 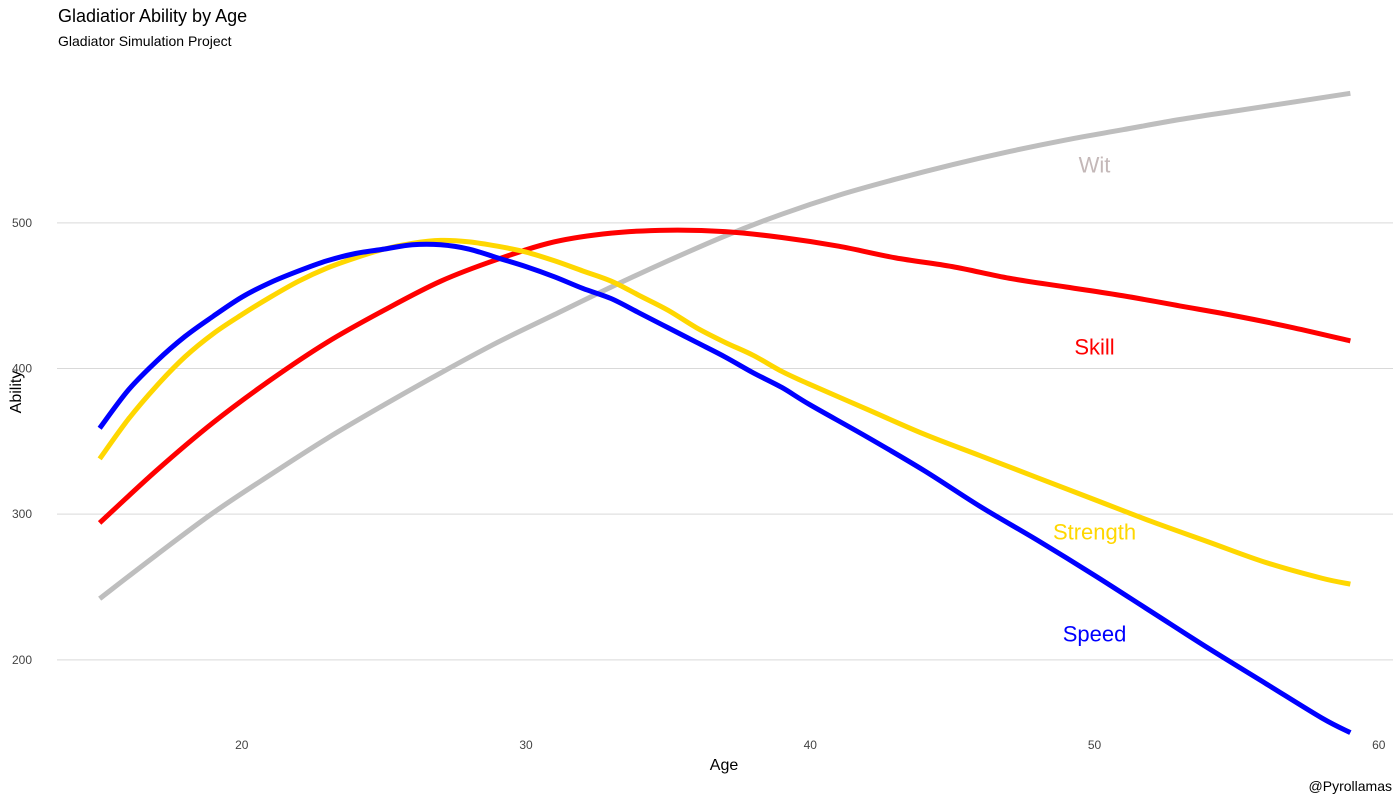 I want to click on x-tick-label: 50, so click(x=1095, y=745).